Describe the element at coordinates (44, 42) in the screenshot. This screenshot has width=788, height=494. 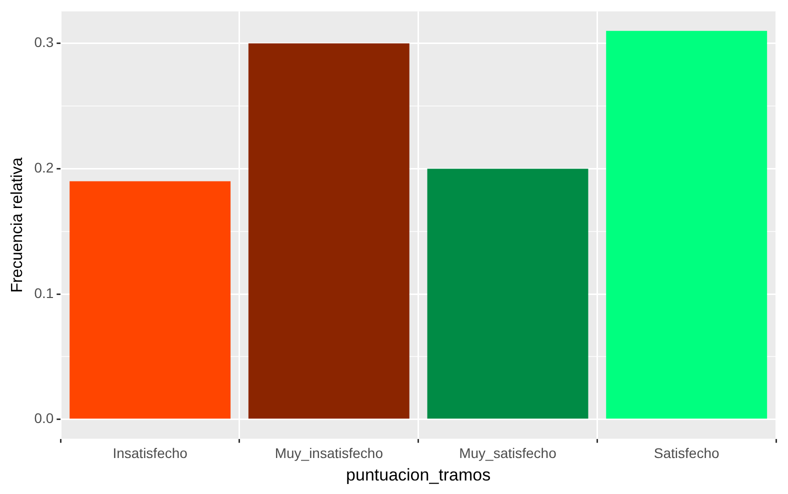
I see `y-tick-label: 0.3` at that location.